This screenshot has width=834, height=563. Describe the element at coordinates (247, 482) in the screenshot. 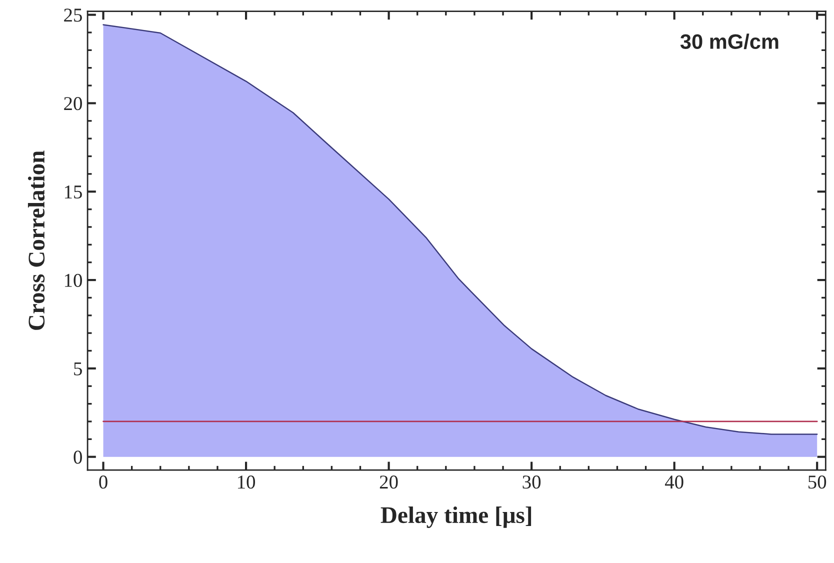

I see `x-tick-label: 10` at that location.